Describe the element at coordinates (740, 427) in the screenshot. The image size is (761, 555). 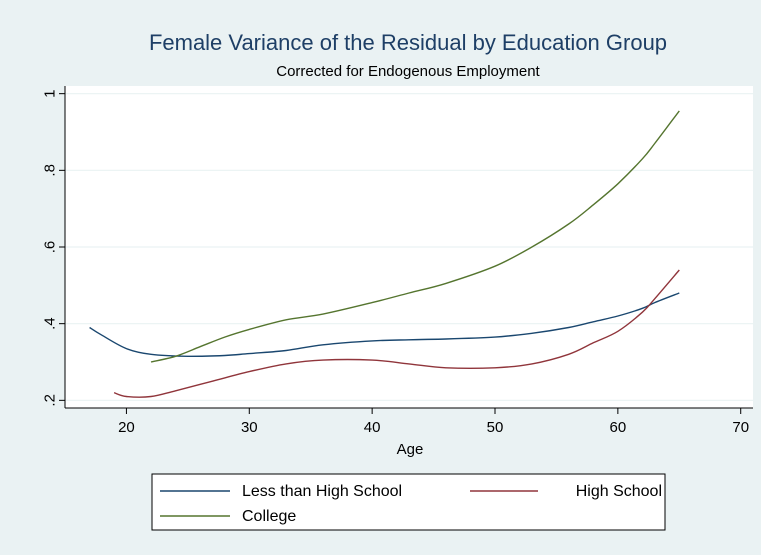
I see `x-tick-label: 70` at that location.